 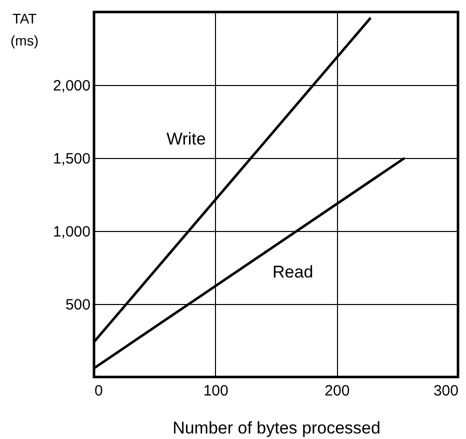 I want to click on y-tick-label: 2,000, so click(x=71, y=86).